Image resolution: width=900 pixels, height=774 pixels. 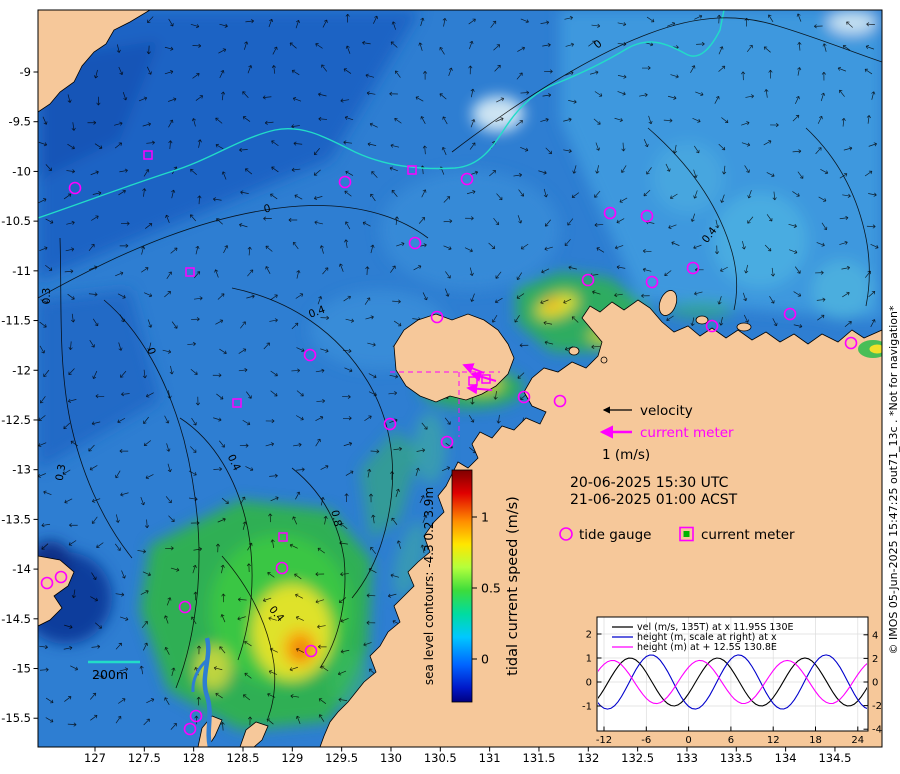 I want to click on lon-tick-label: 129.5, so click(x=341, y=758).